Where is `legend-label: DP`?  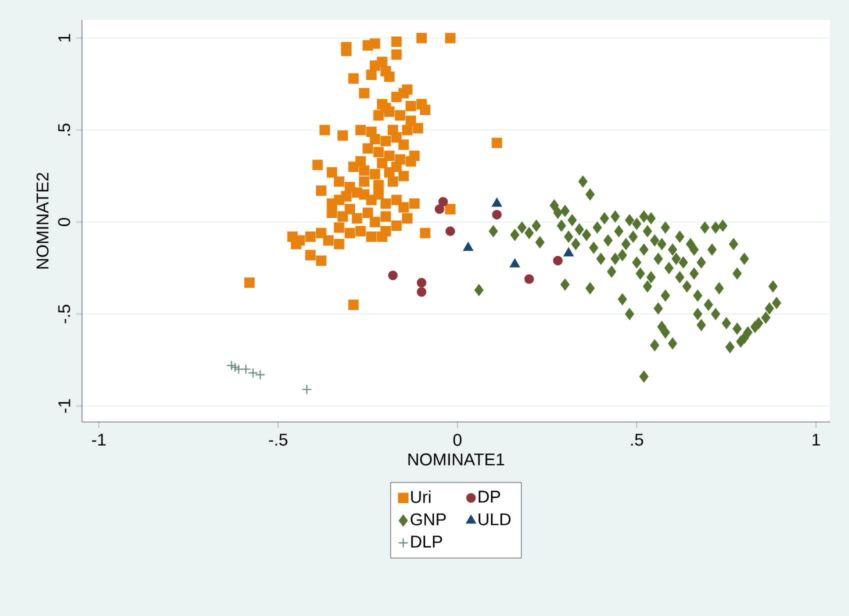 legend-label: DP is located at coordinates (489, 496).